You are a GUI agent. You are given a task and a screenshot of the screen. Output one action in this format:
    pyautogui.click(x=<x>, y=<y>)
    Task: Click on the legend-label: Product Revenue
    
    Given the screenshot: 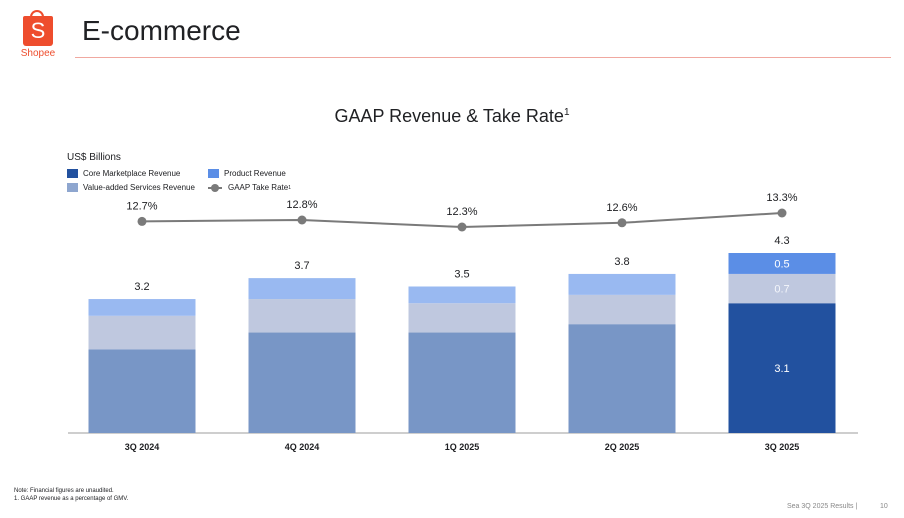 What is the action you would take?
    pyautogui.click(x=255, y=173)
    